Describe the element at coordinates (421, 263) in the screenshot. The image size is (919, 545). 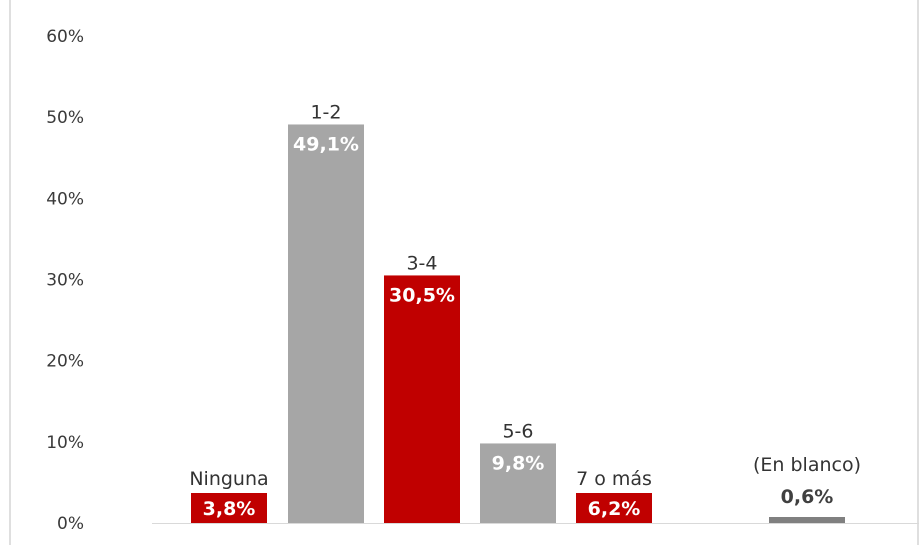
I see `bar-category-label: 3-4` at that location.